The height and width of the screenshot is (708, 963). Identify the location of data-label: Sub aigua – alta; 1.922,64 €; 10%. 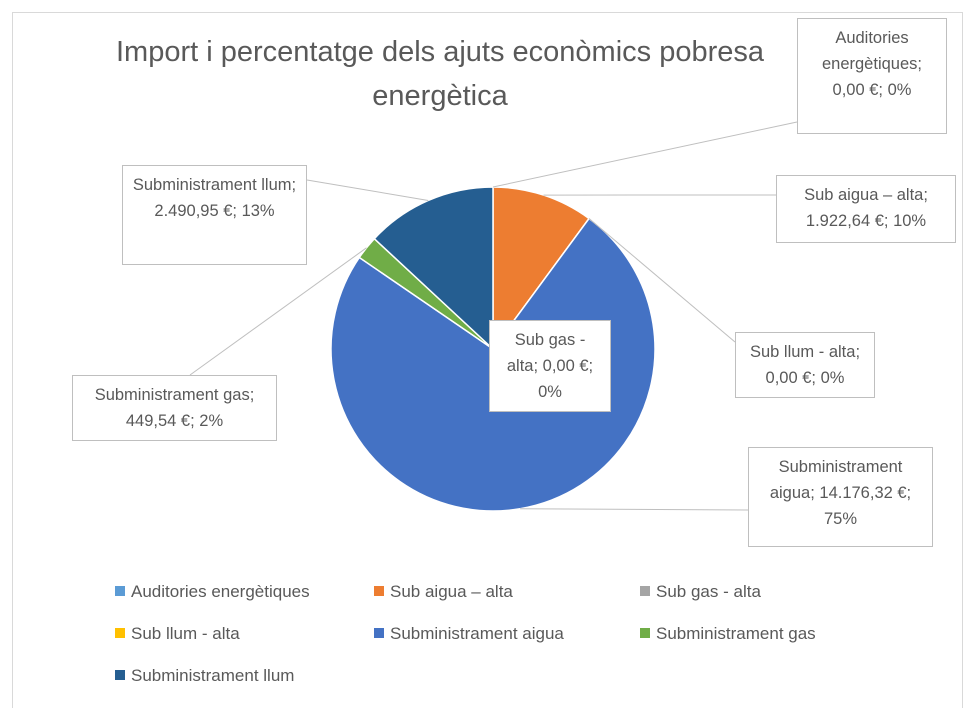
(866, 209).